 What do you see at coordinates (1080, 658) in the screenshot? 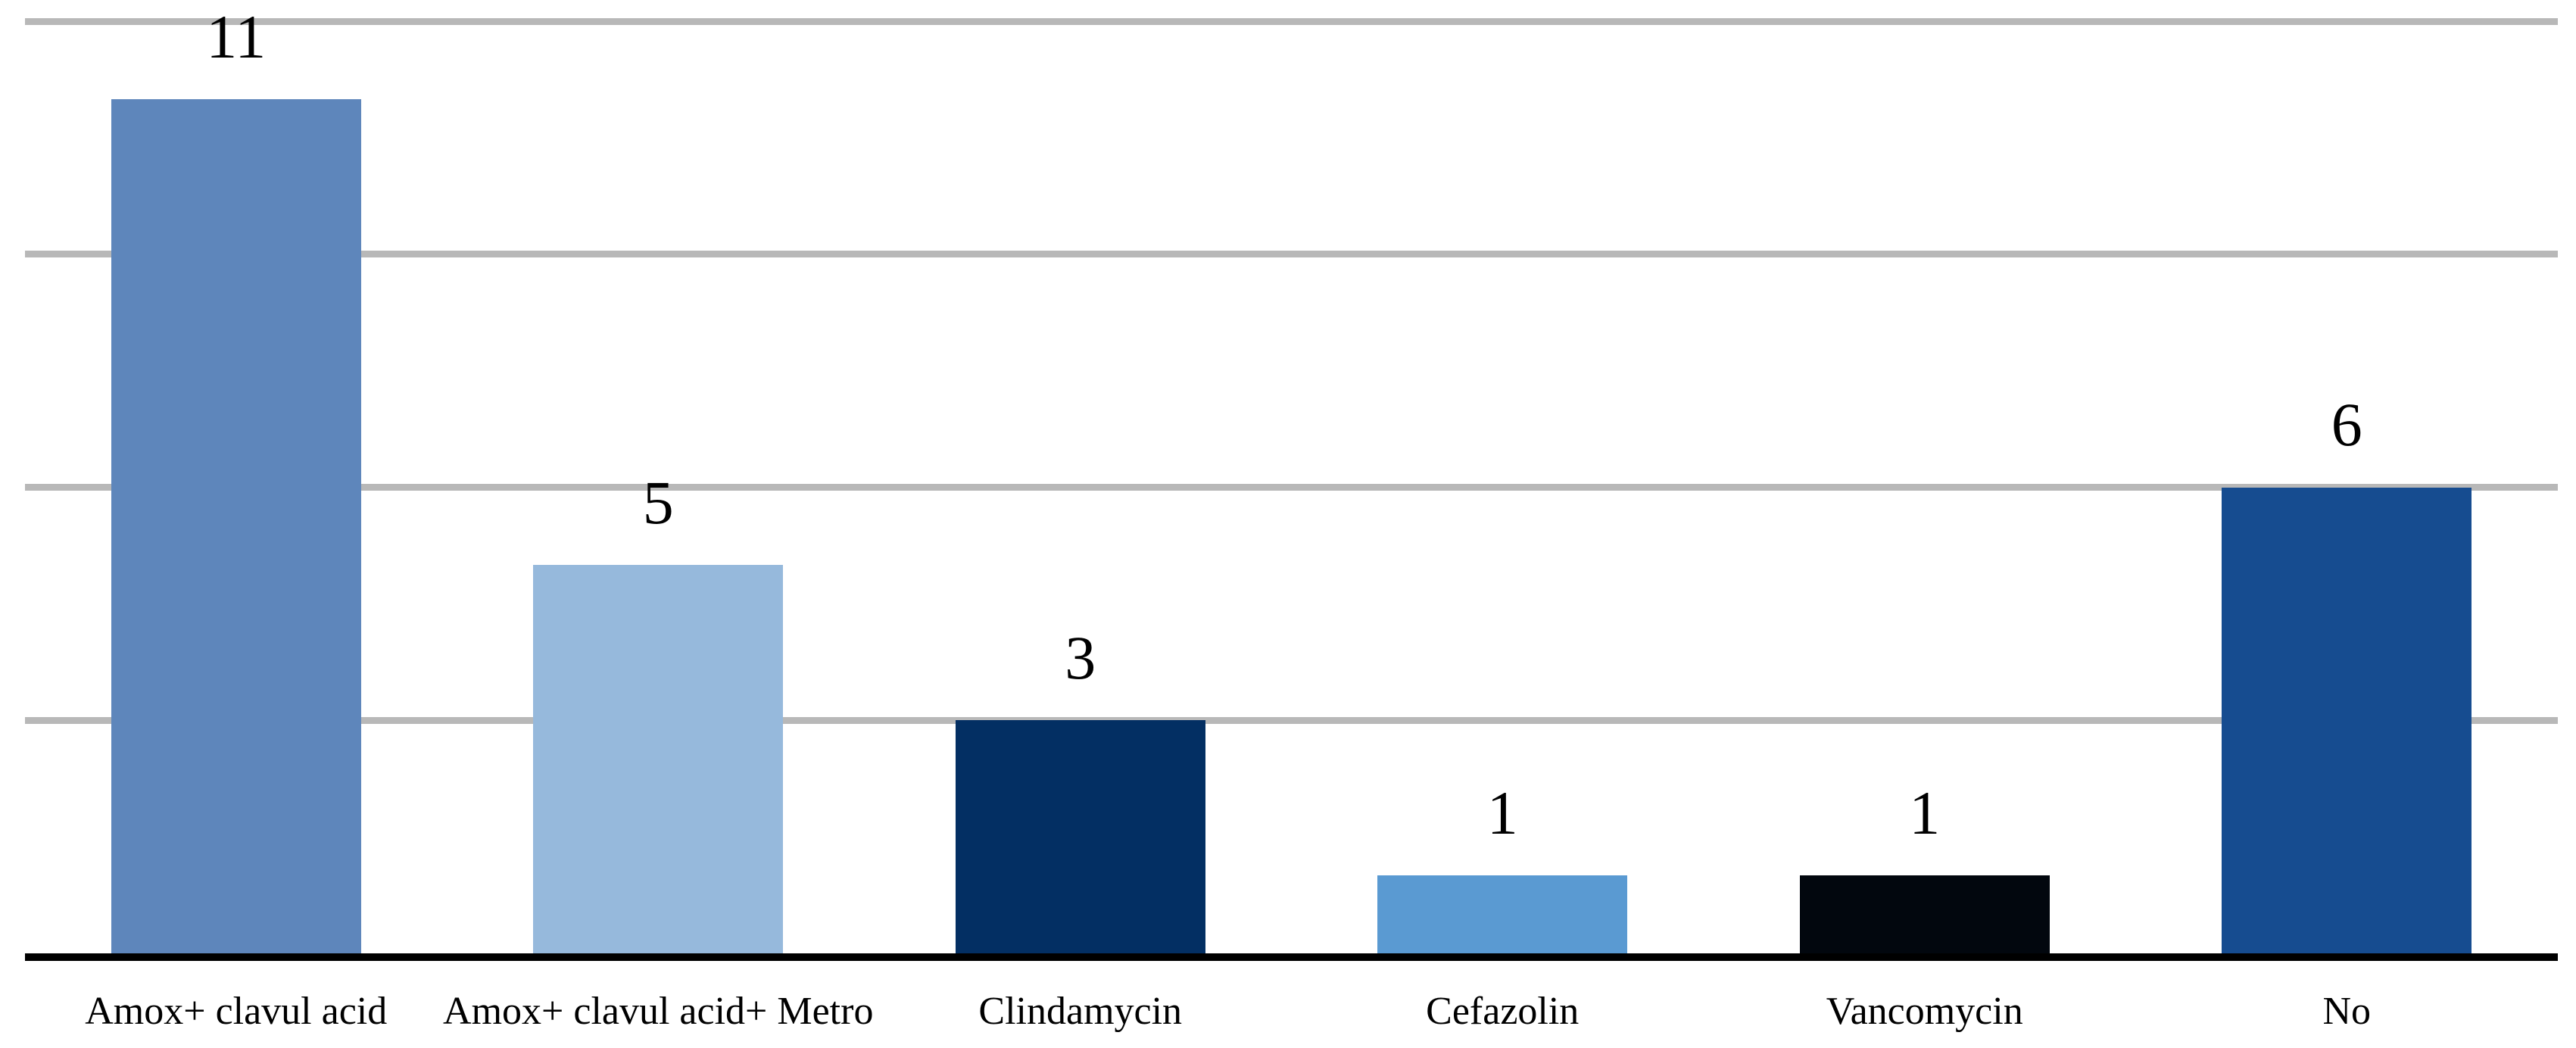
I see `value-label-clindamycin: 3` at bounding box center [1080, 658].